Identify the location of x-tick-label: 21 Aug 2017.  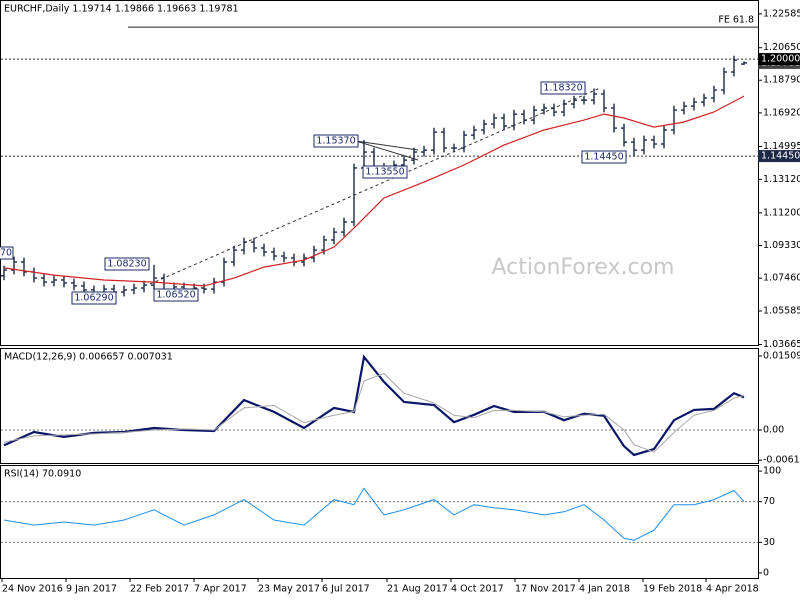
(417, 589).